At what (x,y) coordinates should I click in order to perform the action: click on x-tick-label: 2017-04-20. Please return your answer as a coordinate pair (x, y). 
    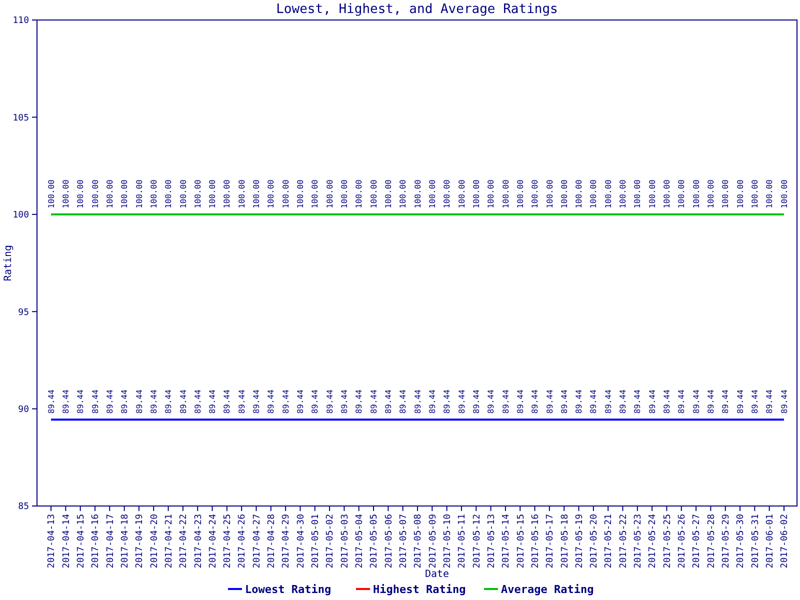
    Looking at the image, I should click on (155, 541).